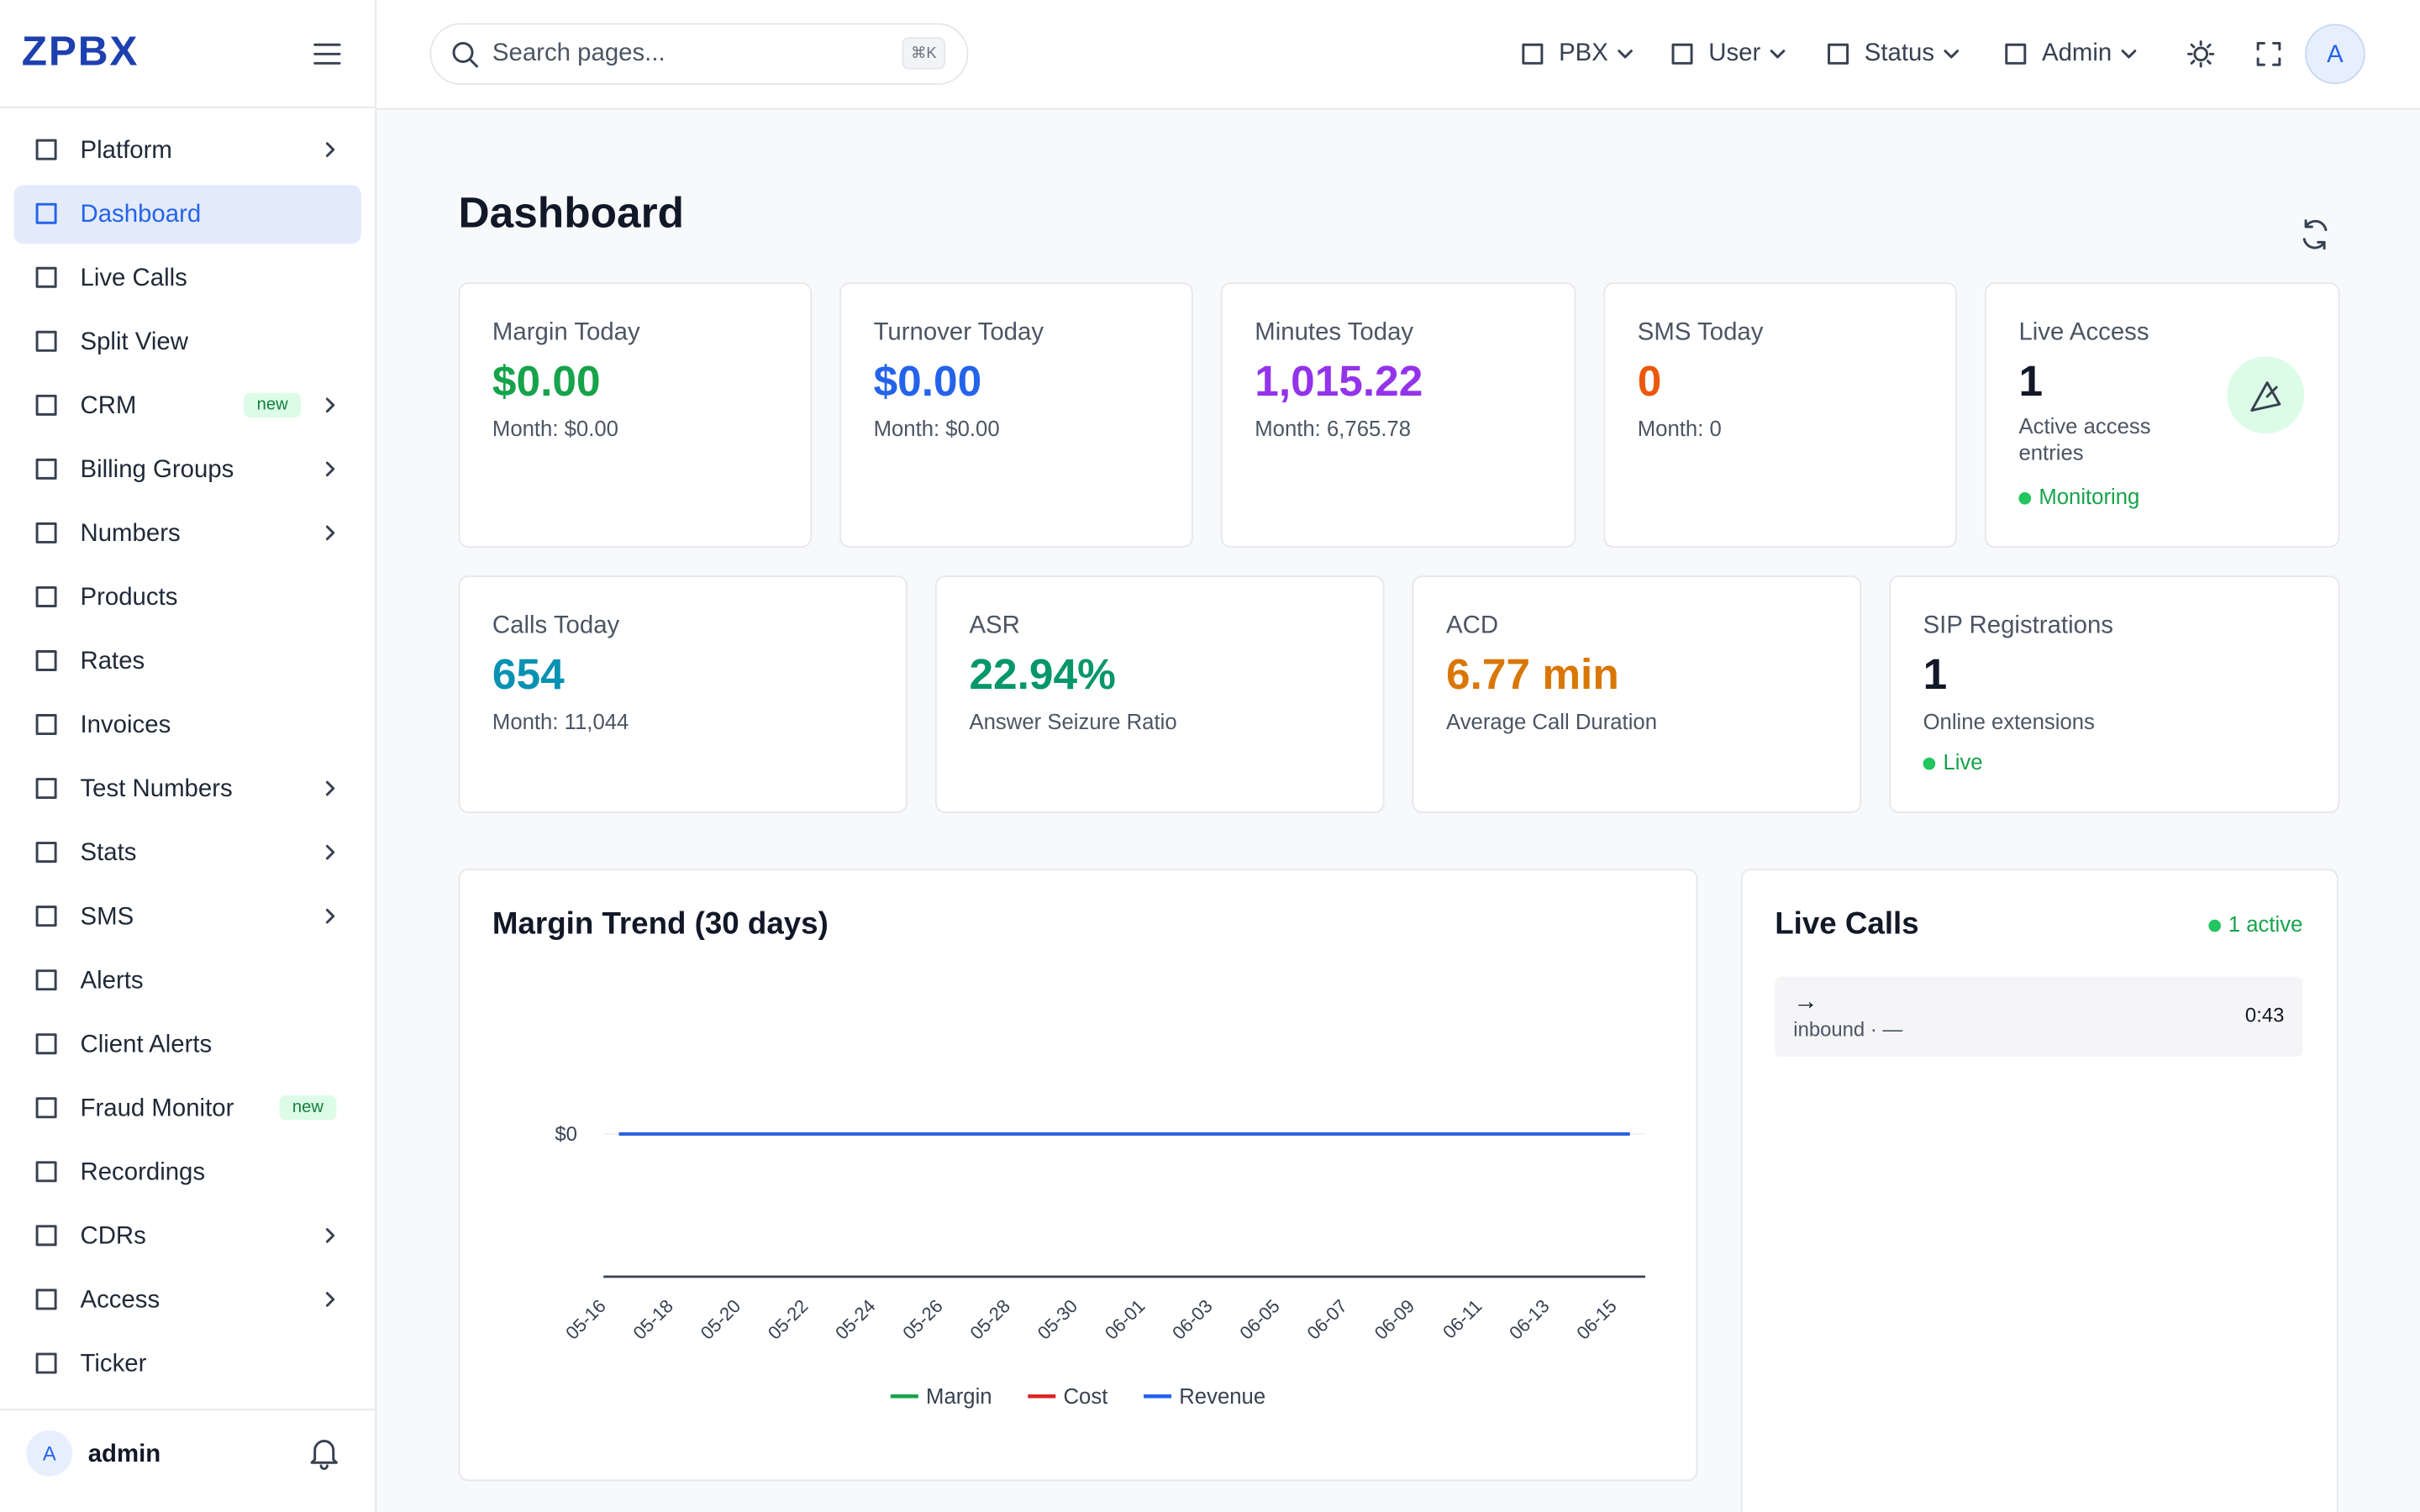 This screenshot has width=2420, height=1512. What do you see at coordinates (2268, 53) in the screenshot?
I see `fullscreen-toggle` at bounding box center [2268, 53].